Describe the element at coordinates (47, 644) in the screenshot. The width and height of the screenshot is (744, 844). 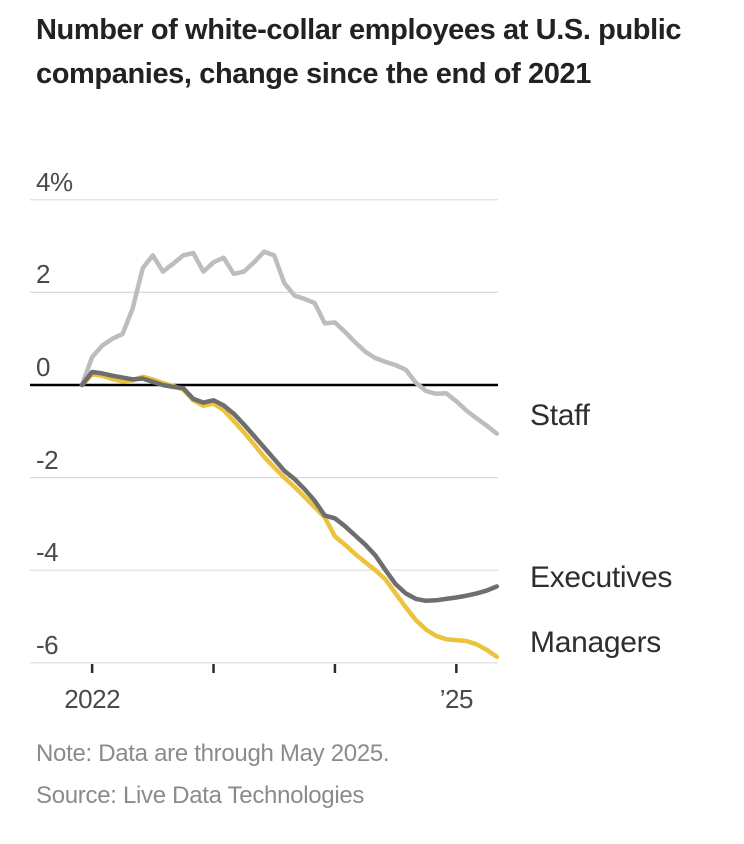
I see `y-axis-label: -6` at that location.